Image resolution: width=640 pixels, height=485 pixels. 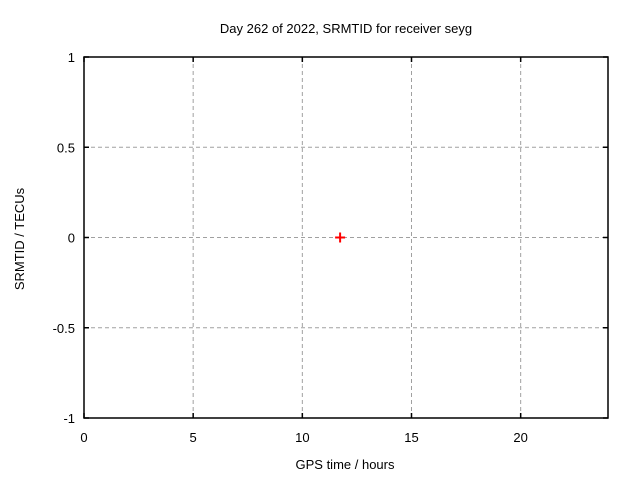 What do you see at coordinates (345, 464) in the screenshot?
I see `x-axis-label: GPS time / hours` at bounding box center [345, 464].